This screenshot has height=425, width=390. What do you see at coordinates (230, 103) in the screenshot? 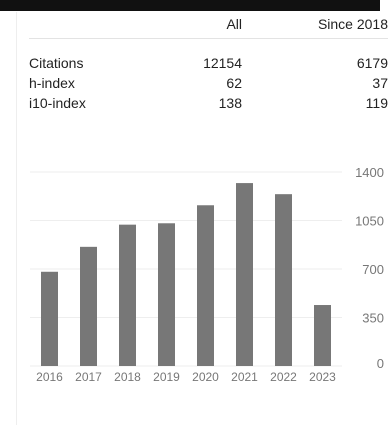
I see `i10-index-all: 138` at bounding box center [230, 103].